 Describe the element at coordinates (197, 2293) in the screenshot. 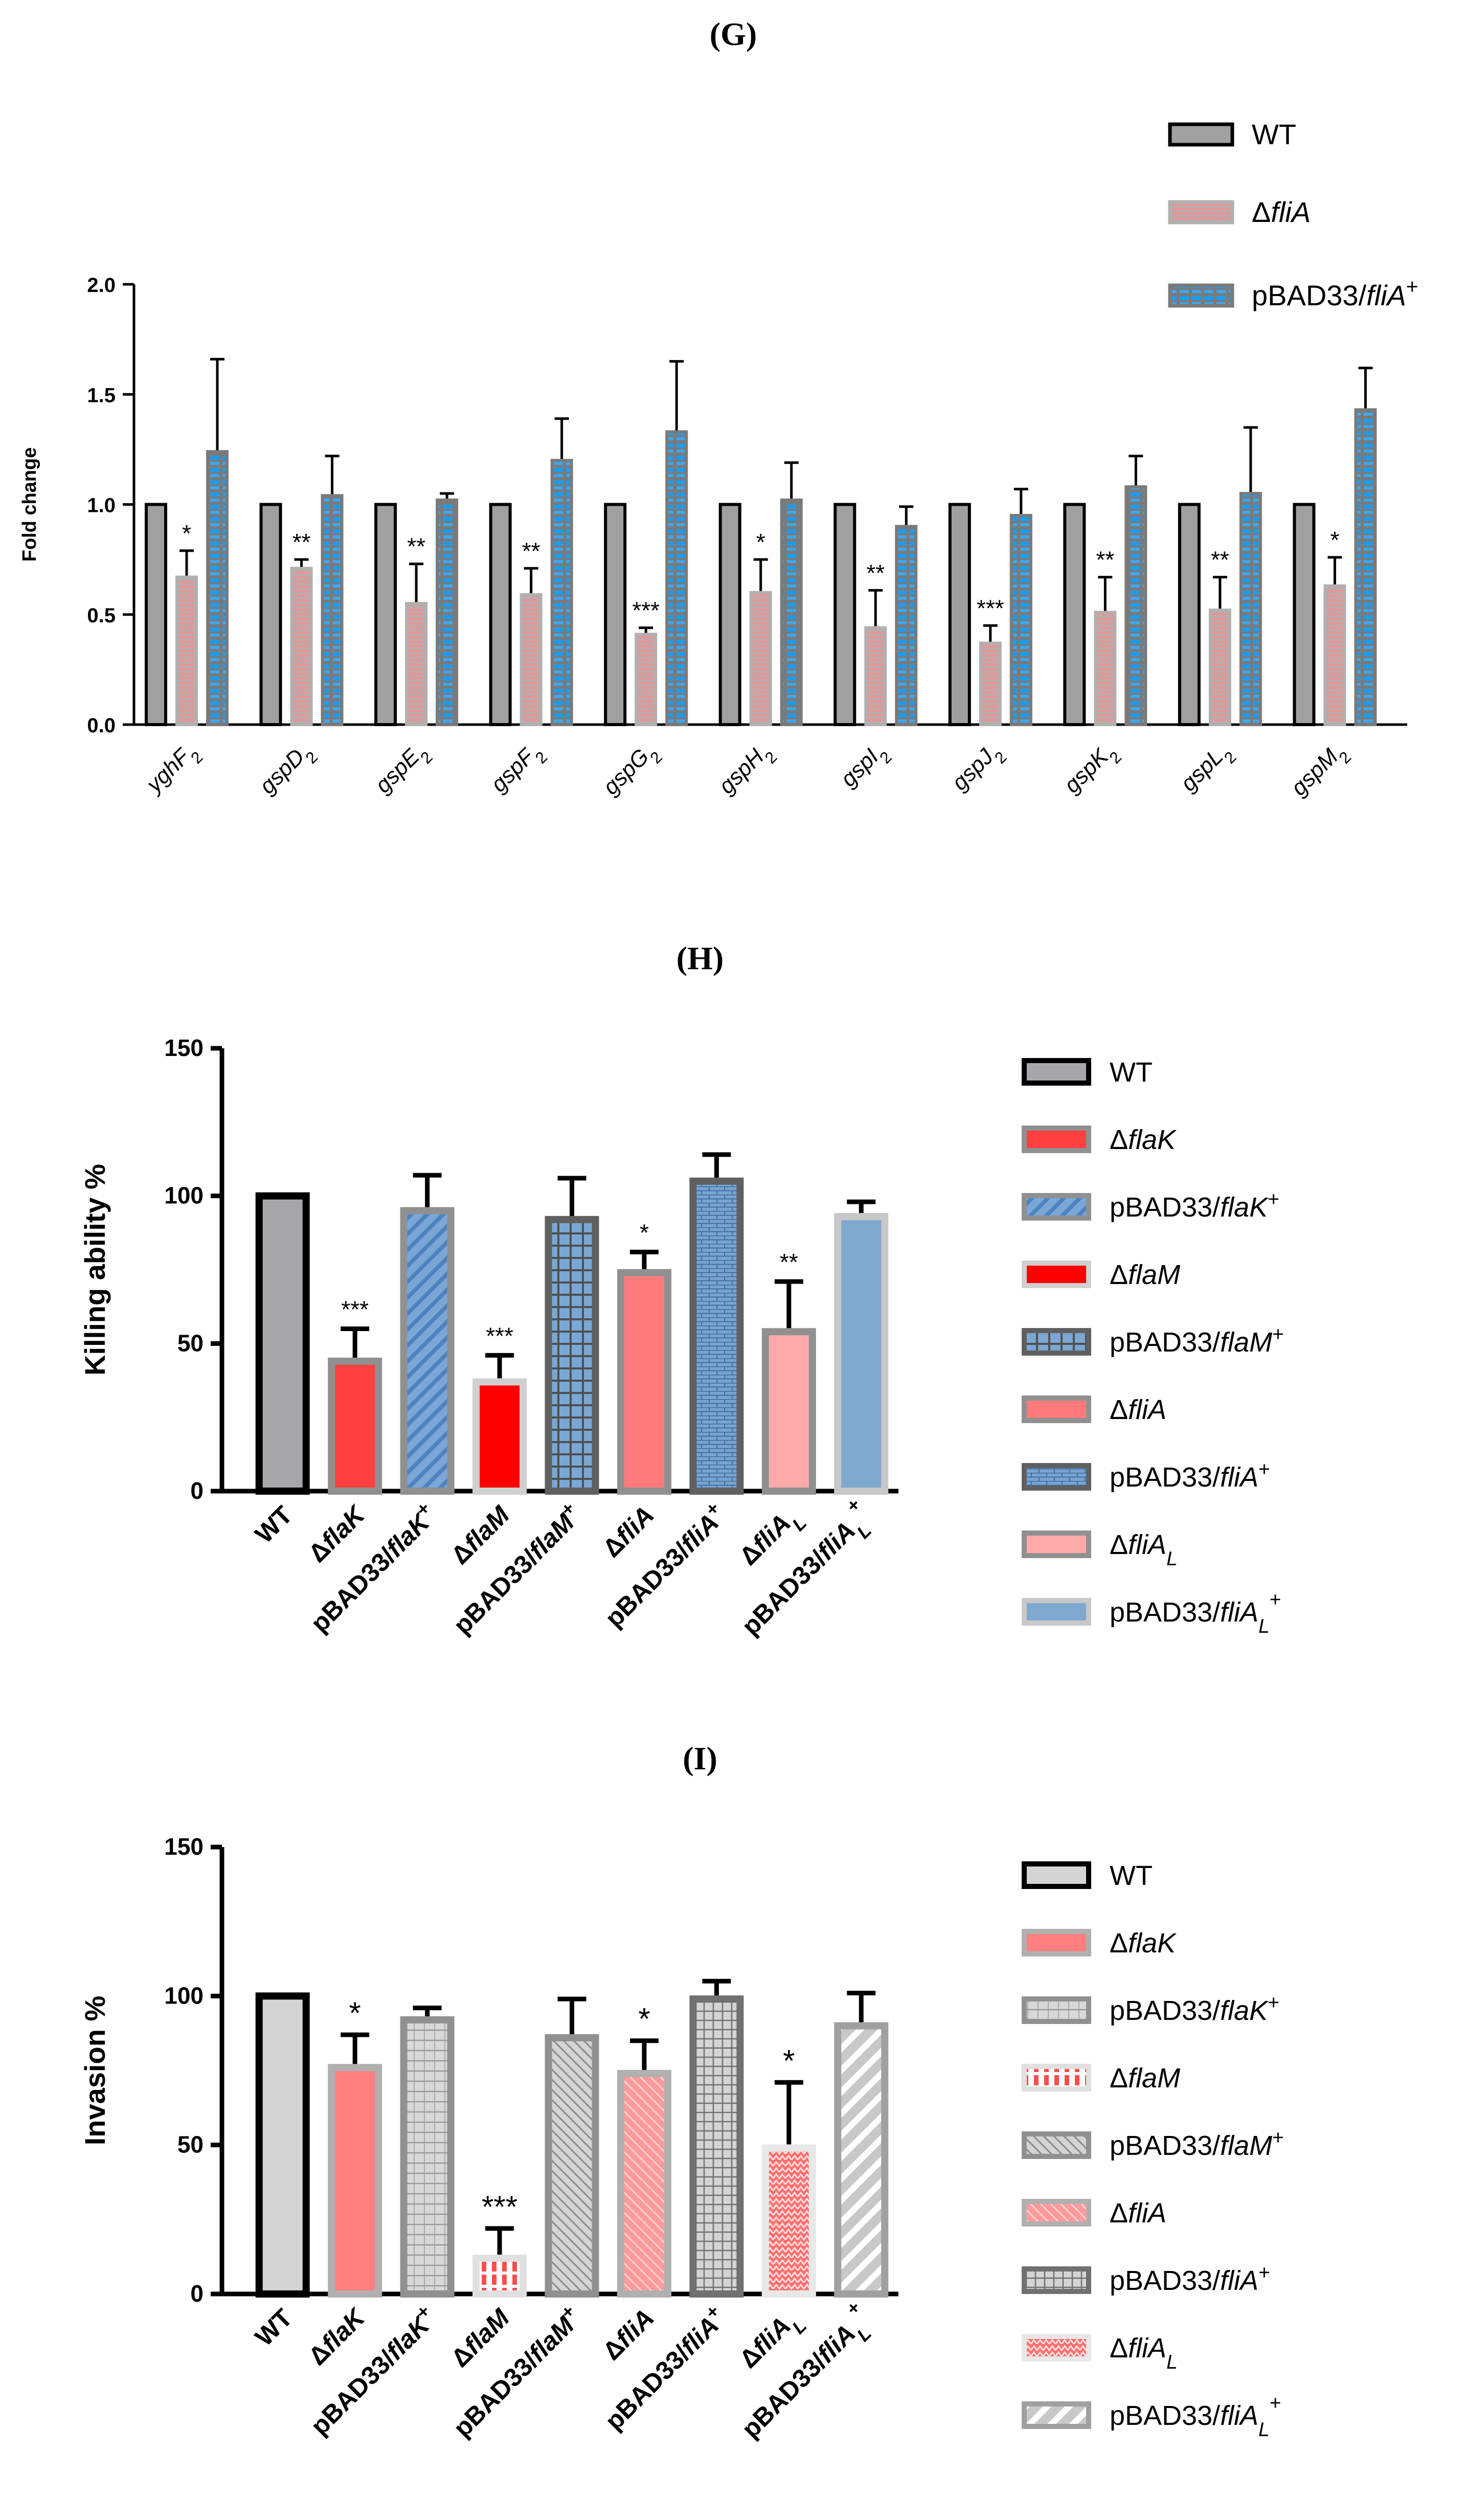

I see `i-y-tick-label: 0` at that location.